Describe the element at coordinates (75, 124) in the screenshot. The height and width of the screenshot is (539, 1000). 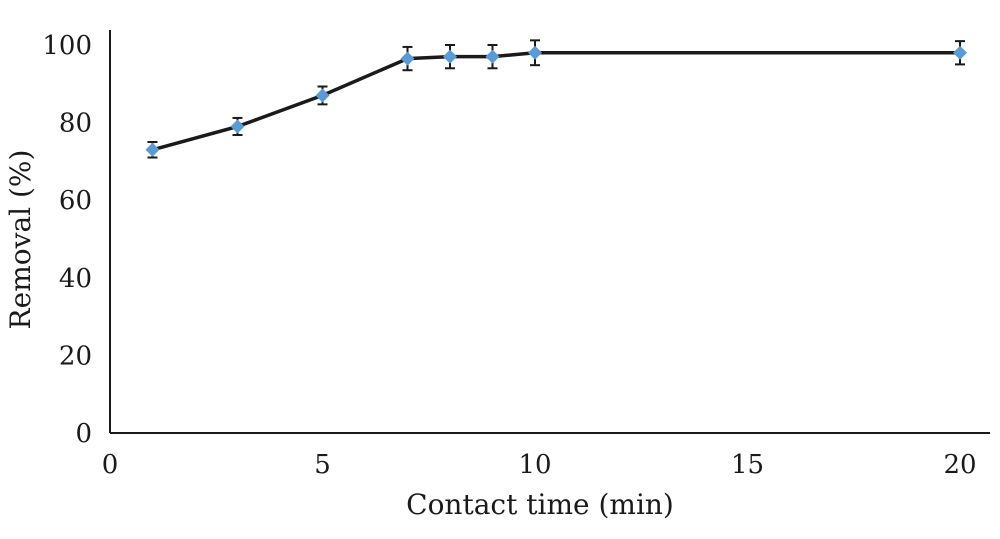
I see `y-tick-label: 80` at that location.